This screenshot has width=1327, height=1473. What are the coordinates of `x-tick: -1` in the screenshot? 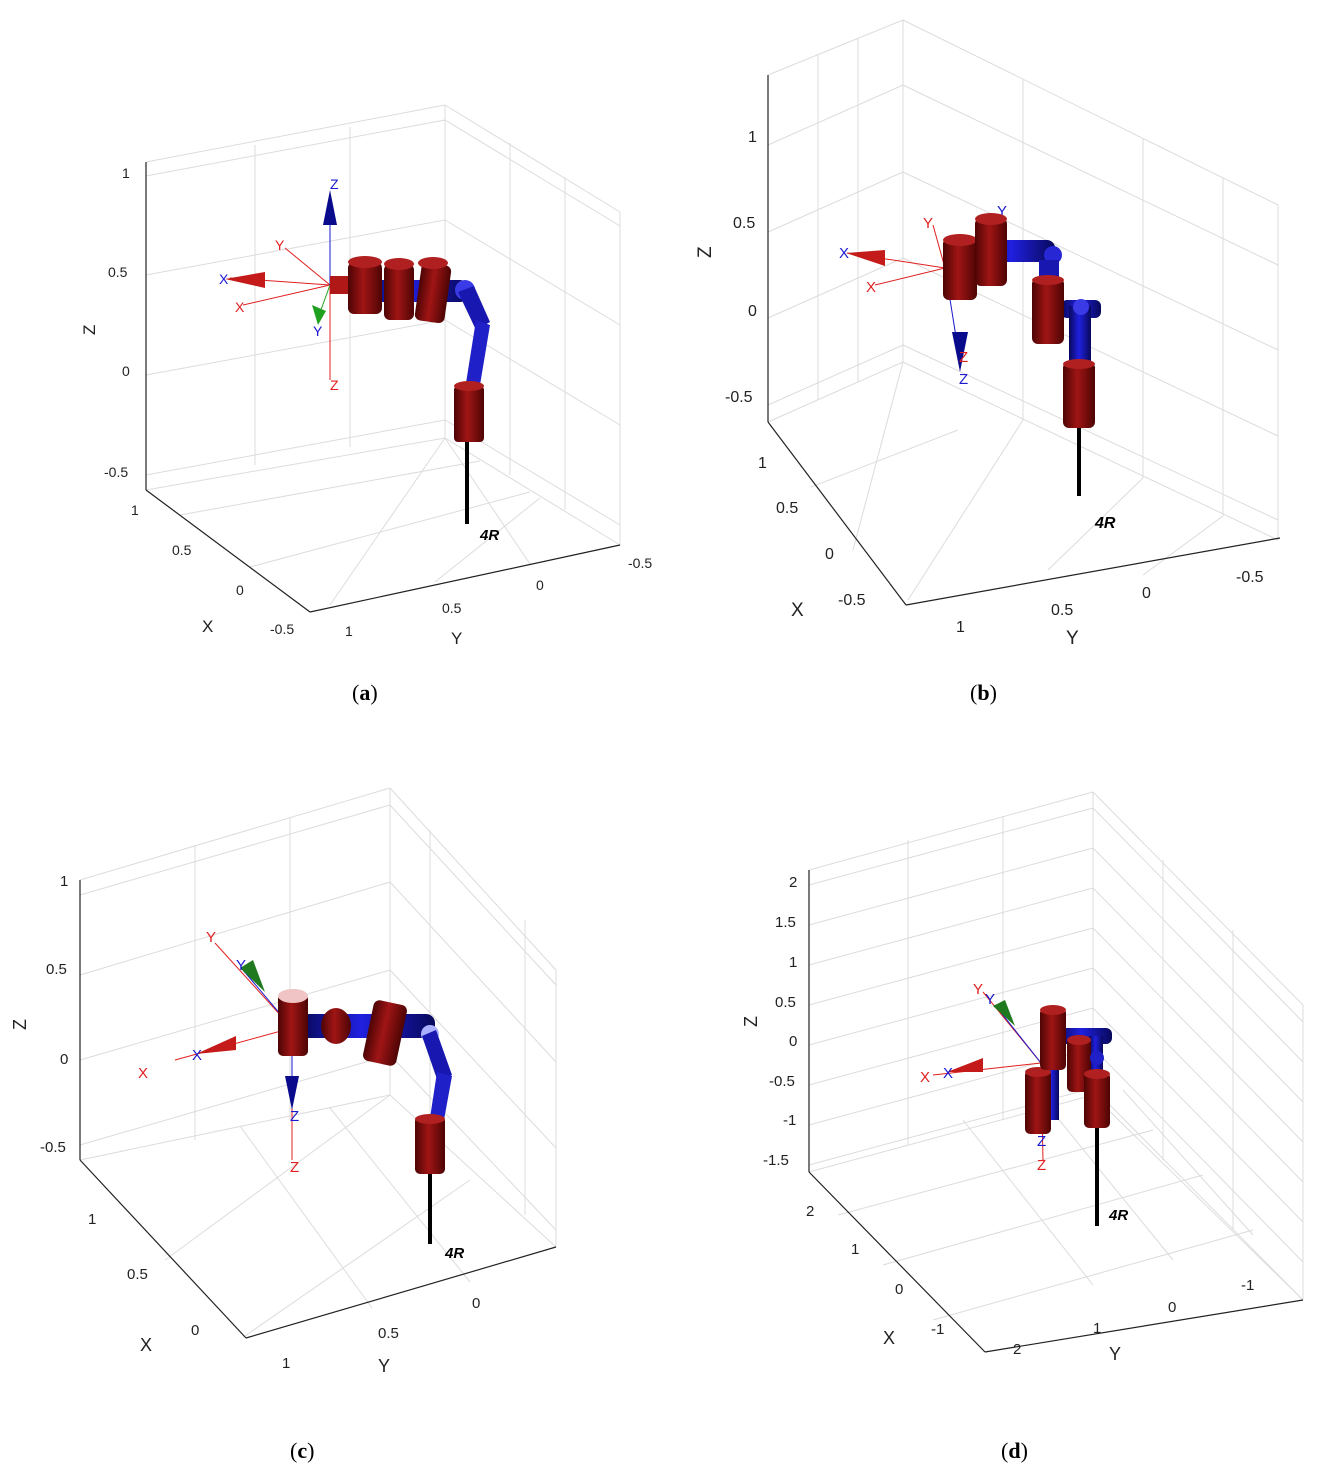 It's located at (937, 1329).